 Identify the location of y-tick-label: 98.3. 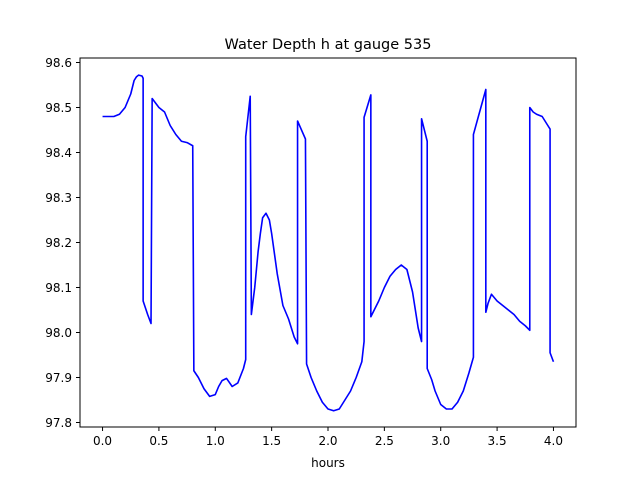
(58, 198).